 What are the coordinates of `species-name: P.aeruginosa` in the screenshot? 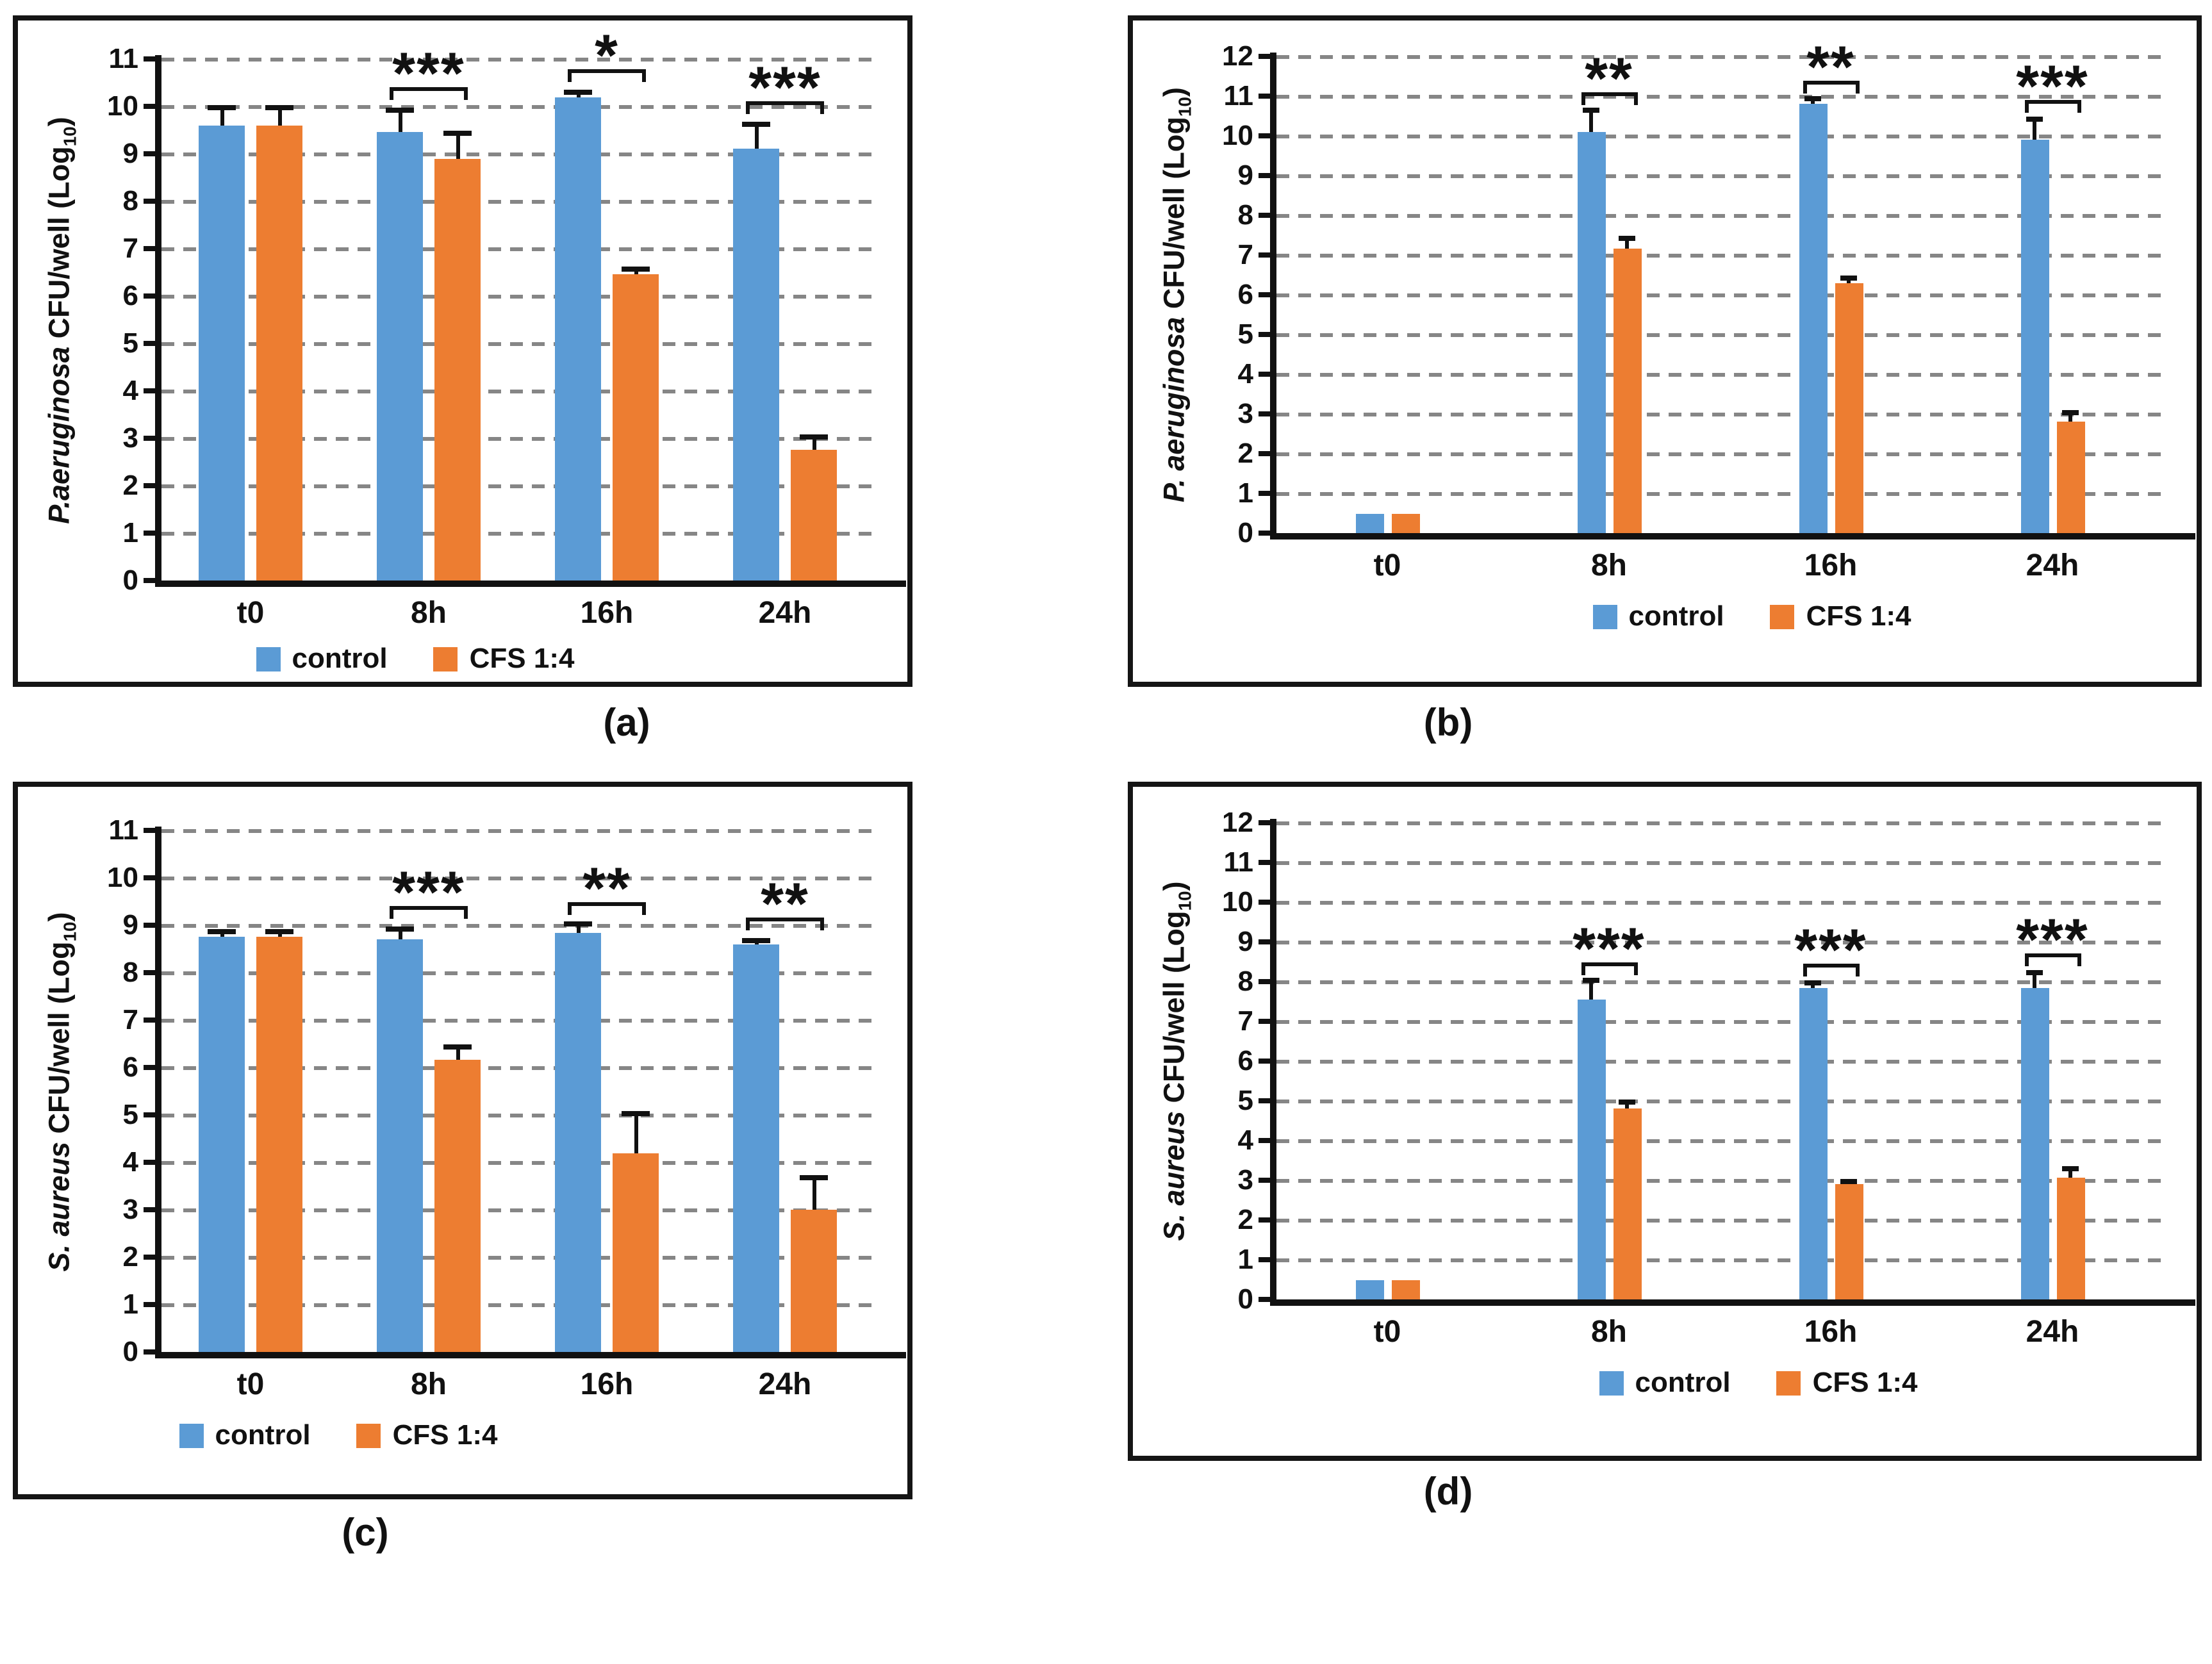 It's located at (59, 434).